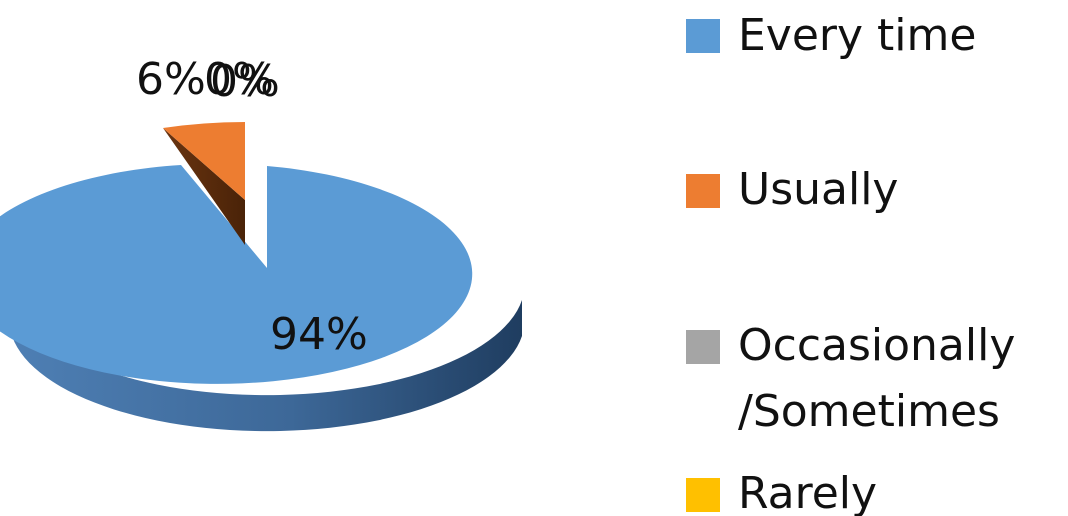  I want to click on slice-usually-side, so click(204, 186).